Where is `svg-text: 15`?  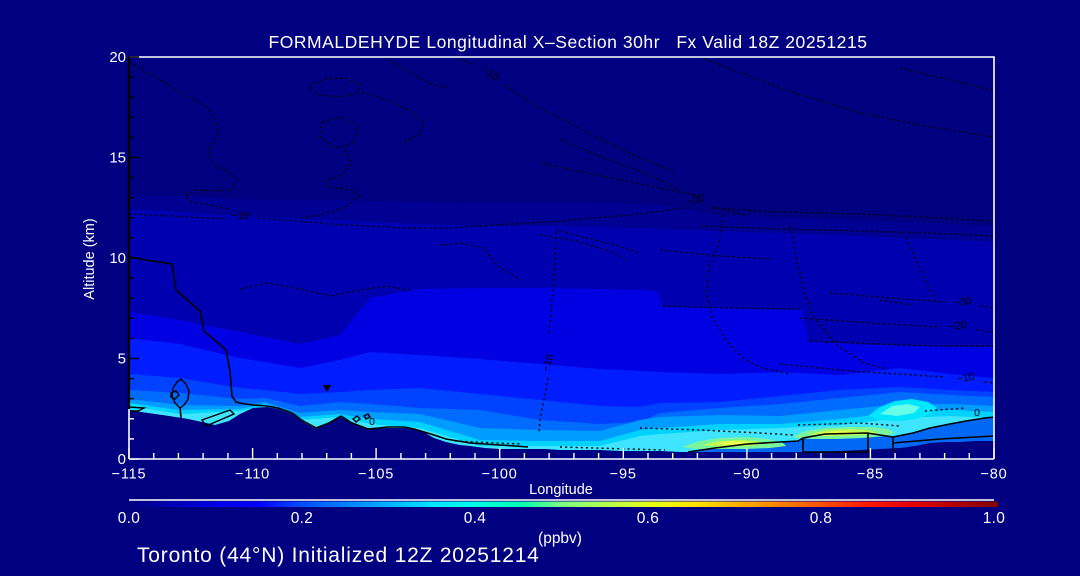
svg-text: 15 is located at coordinates (117, 158).